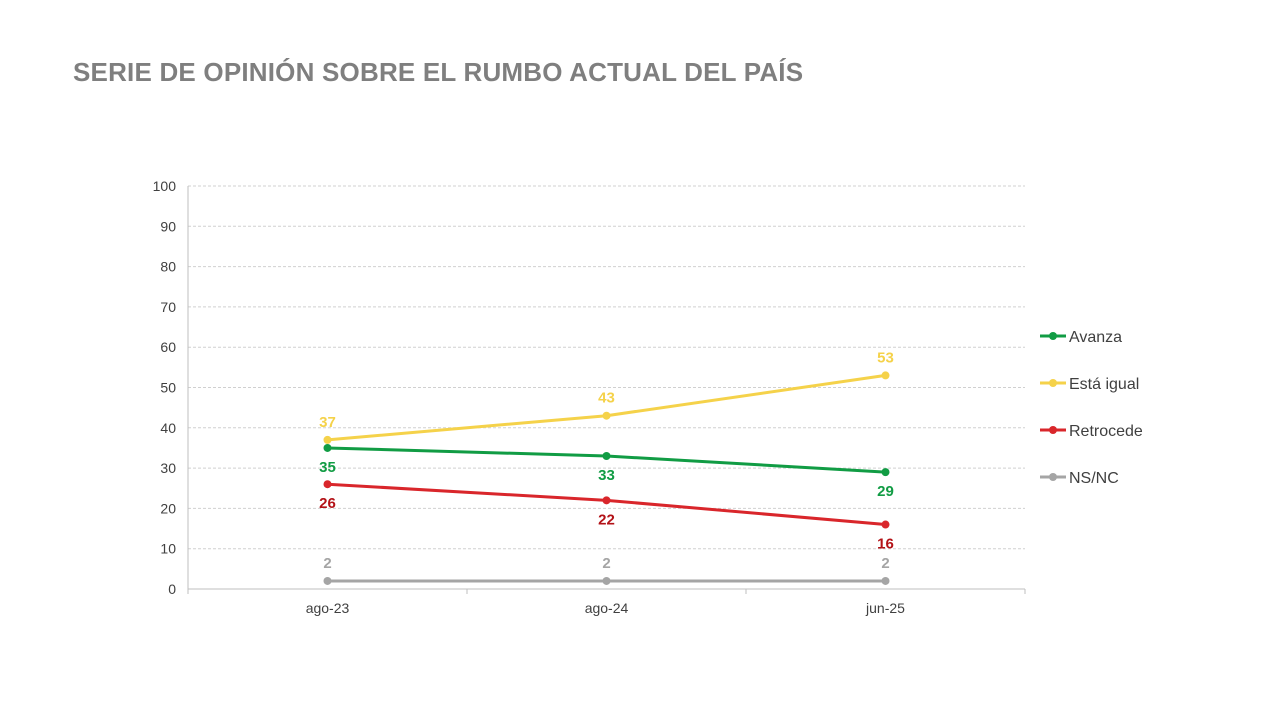  What do you see at coordinates (885, 608) in the screenshot?
I see `x-tick-label: jun-25` at bounding box center [885, 608].